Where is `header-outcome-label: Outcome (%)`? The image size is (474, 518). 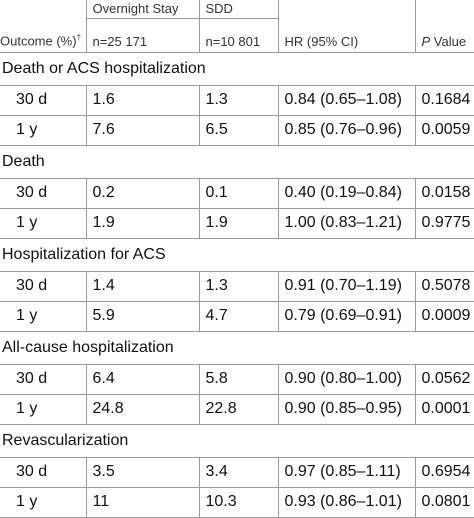 header-outcome-label: Outcome (%) is located at coordinates (38, 41).